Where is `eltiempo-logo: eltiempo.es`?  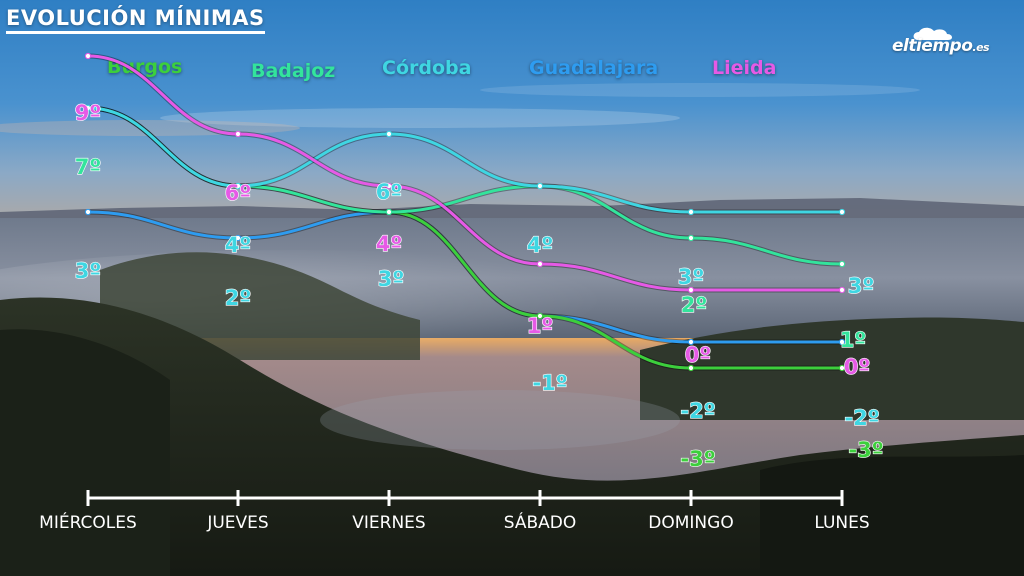
eltiempo-logo: eltiempo.es is located at coordinates (947, 43).